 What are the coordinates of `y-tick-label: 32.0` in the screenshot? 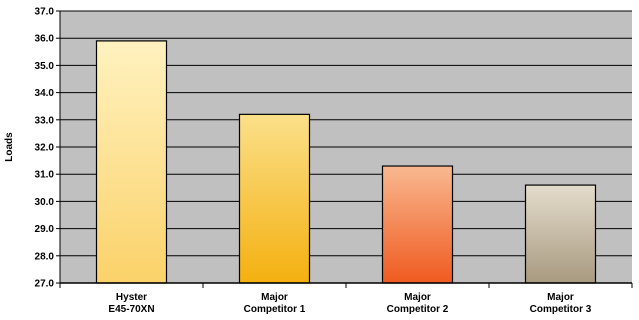 It's located at (45, 148).